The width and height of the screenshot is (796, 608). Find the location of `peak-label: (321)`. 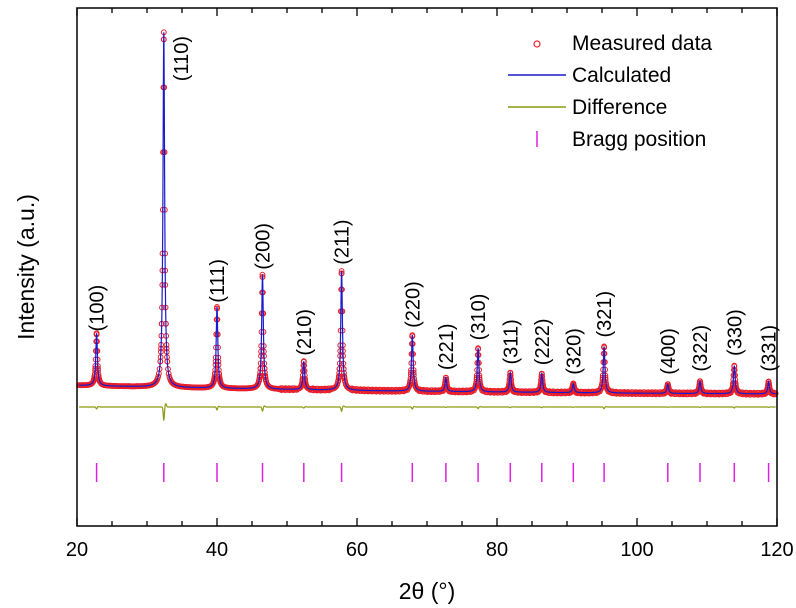

peak-label: (321) is located at coordinates (605, 314).